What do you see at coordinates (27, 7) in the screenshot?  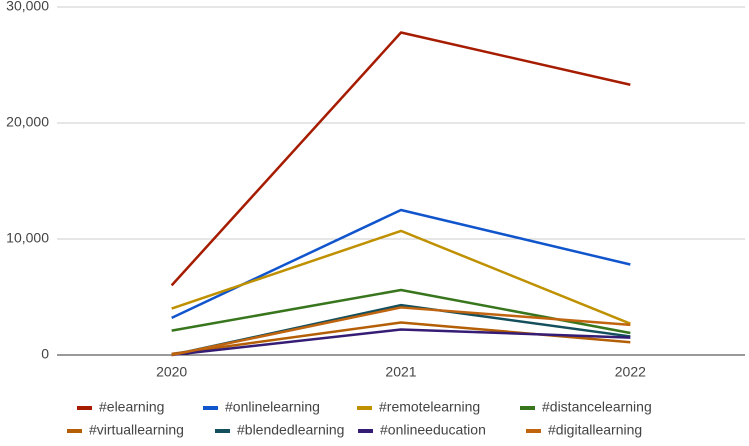 I see `y-tick-label: 30,000` at bounding box center [27, 7].